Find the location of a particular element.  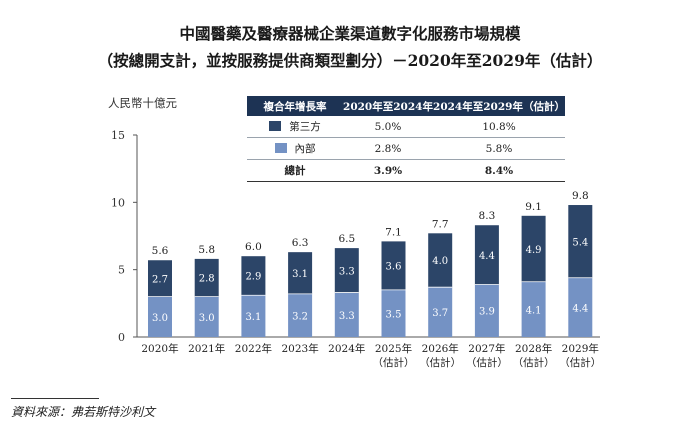

x-tick-label: 2029年 is located at coordinates (580, 348).